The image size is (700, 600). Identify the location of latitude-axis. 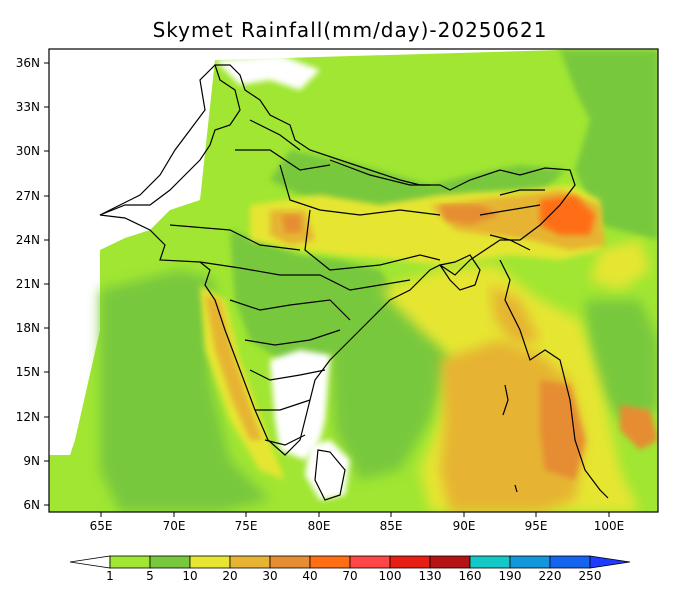
(46, 284).